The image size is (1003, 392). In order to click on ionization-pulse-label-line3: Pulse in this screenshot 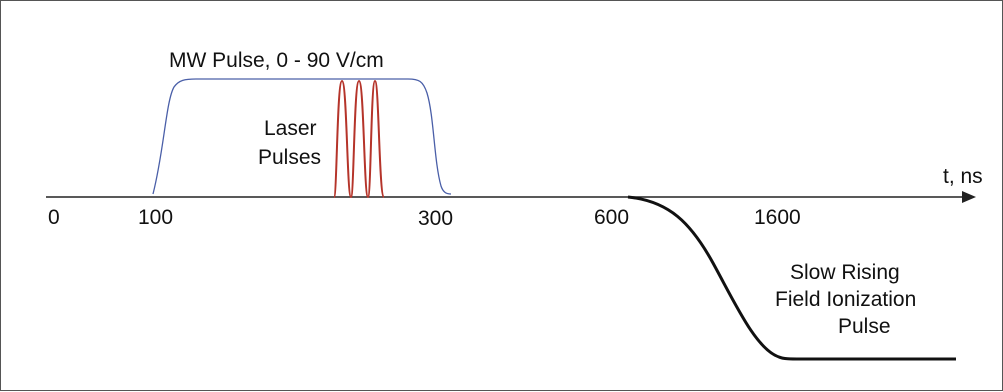, I will do `click(864, 326)`.